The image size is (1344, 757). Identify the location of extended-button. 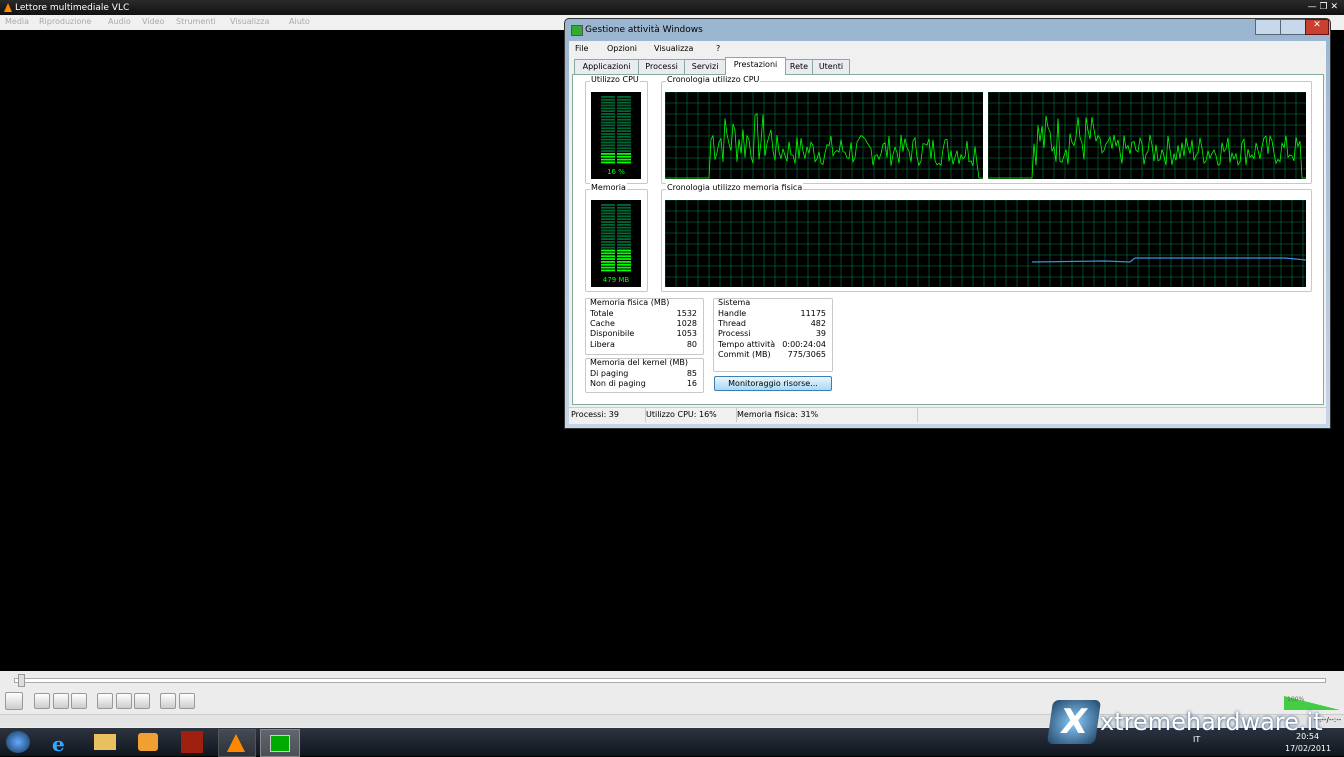
(142, 701).